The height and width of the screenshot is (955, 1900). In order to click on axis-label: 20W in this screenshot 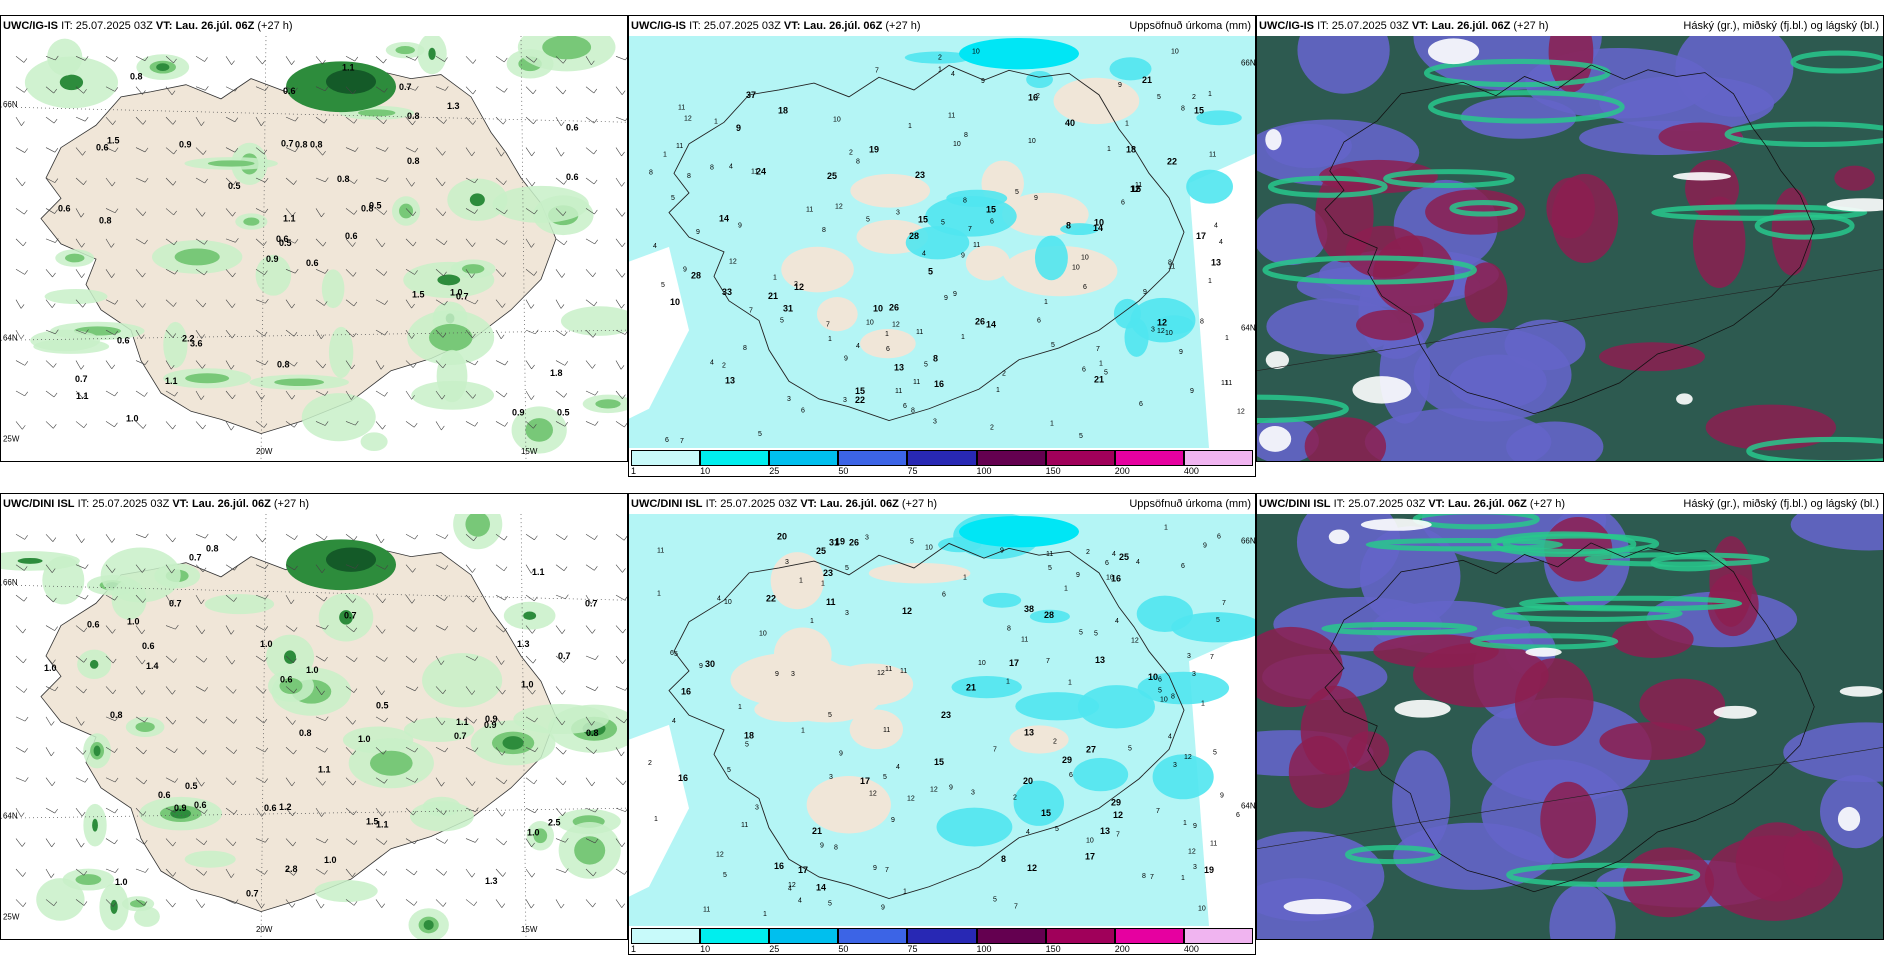, I will do `click(264, 929)`.